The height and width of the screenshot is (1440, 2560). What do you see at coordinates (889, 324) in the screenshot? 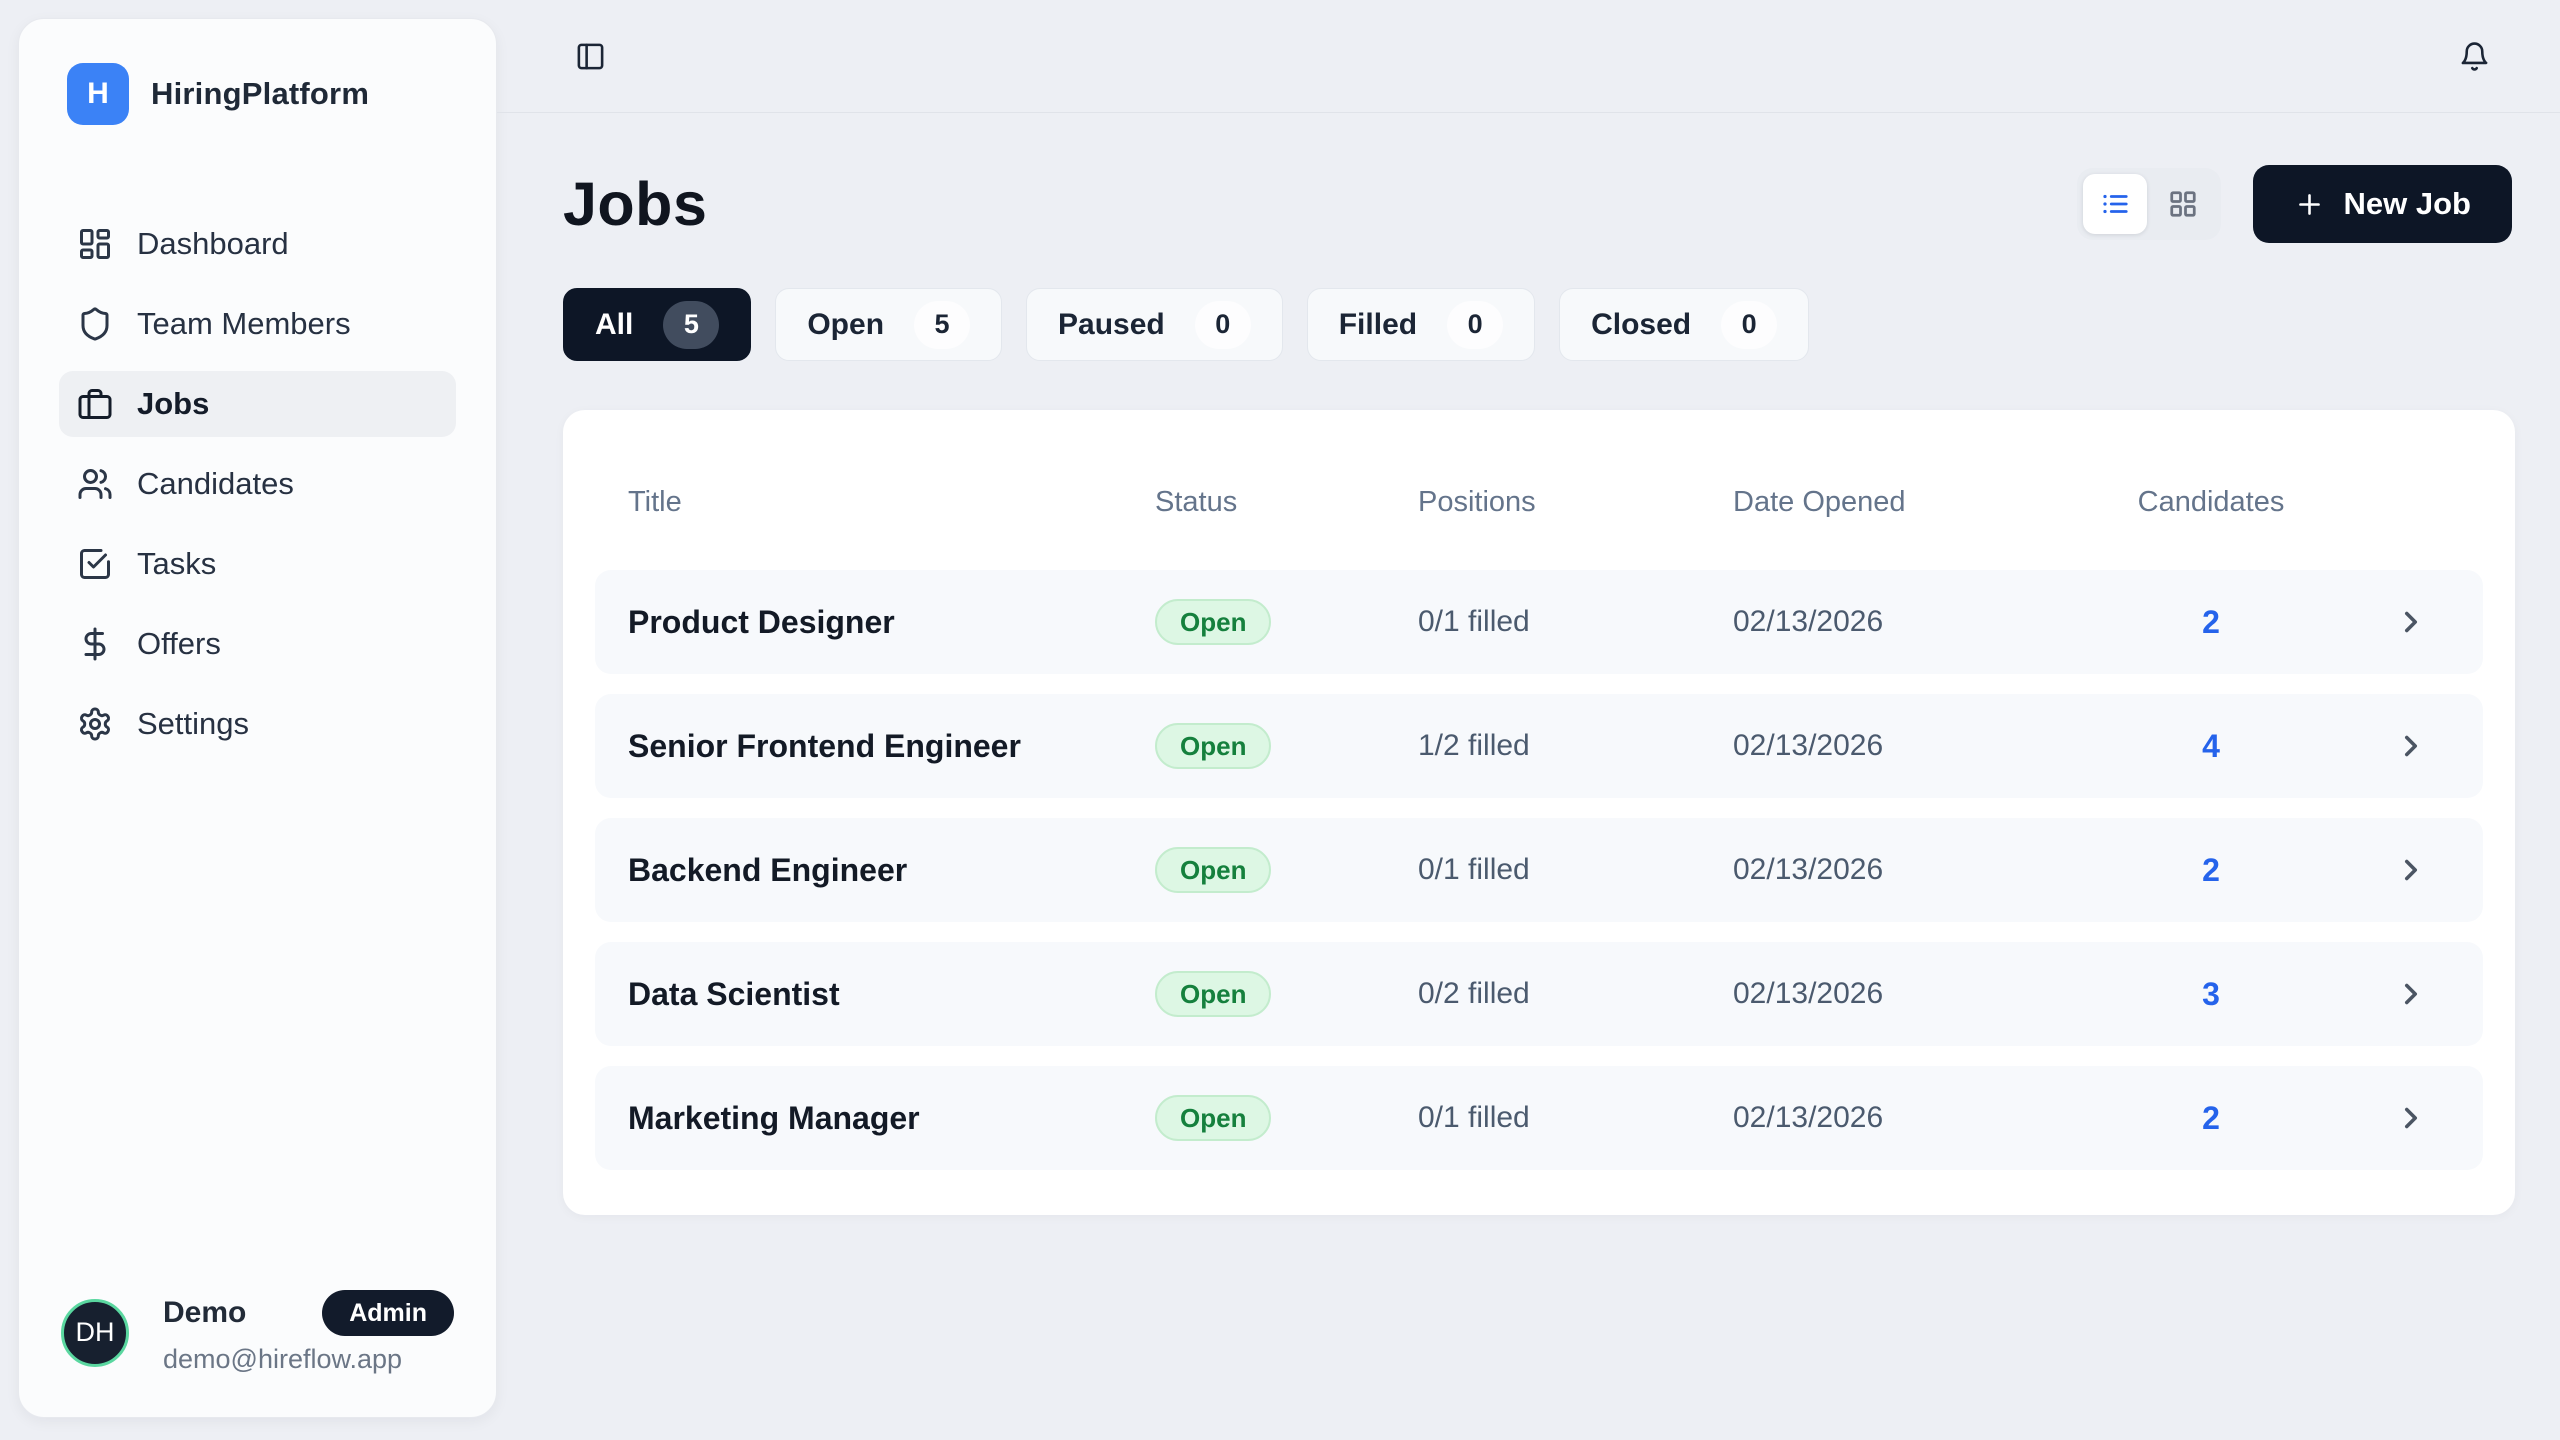
I see `filter-tab-open: Open 5` at bounding box center [889, 324].